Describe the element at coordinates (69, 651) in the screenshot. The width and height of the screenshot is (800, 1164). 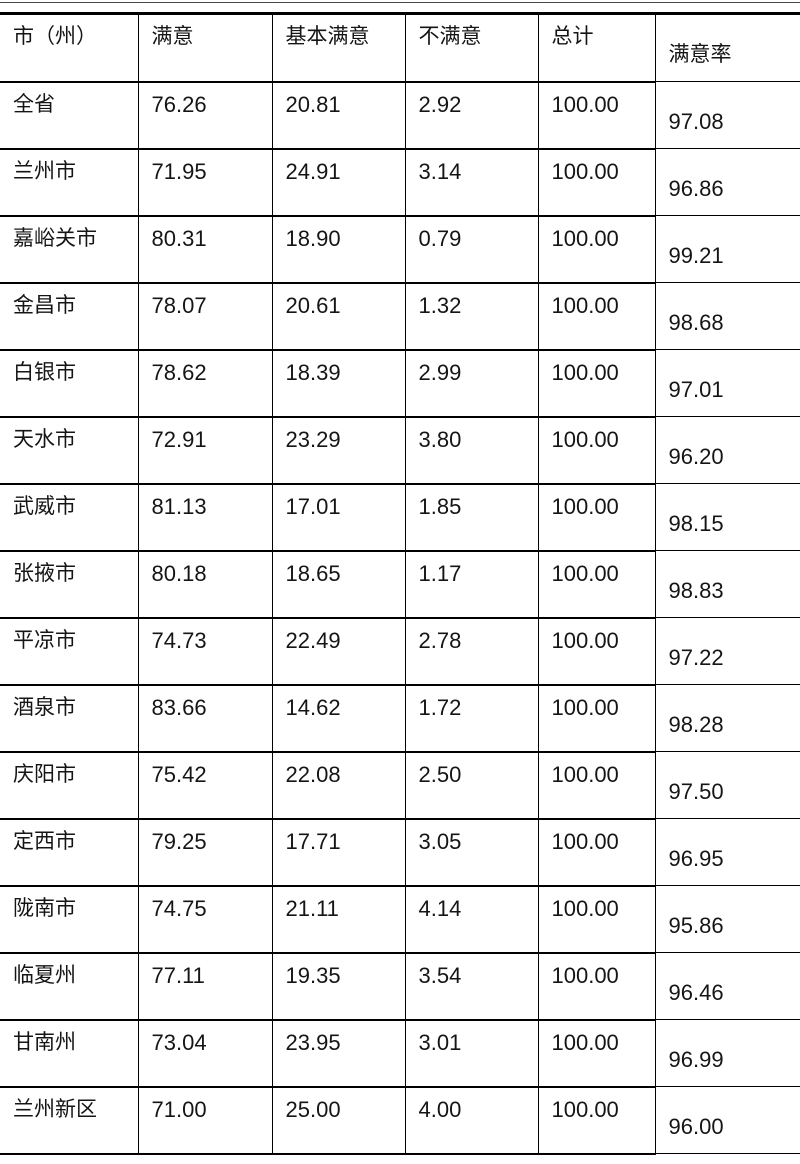
I see `region-cell: 平凉市` at that location.